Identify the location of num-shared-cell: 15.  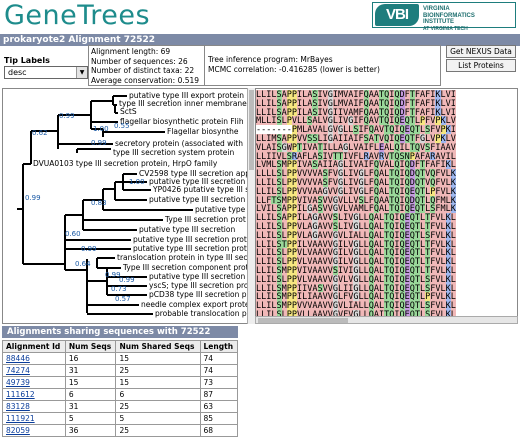
(158, 382).